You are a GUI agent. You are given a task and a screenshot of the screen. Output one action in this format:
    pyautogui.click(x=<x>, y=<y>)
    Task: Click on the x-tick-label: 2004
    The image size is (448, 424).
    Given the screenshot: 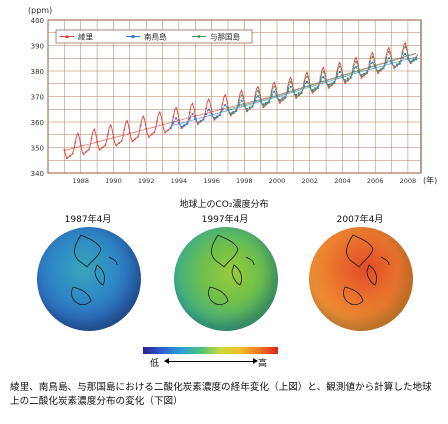 What is the action you would take?
    pyautogui.click(x=342, y=181)
    